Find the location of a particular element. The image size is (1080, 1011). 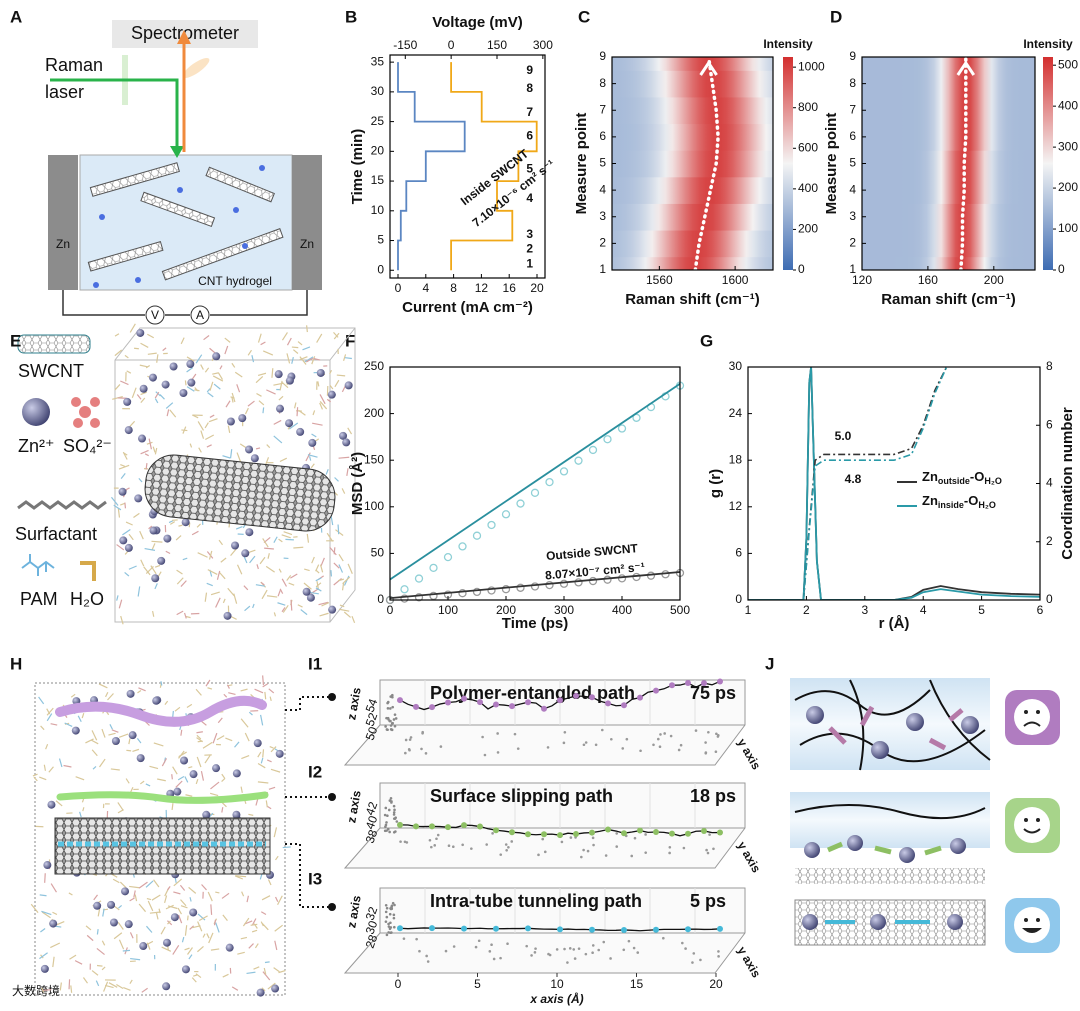

surfactant-icon is located at coordinates (62, 505).